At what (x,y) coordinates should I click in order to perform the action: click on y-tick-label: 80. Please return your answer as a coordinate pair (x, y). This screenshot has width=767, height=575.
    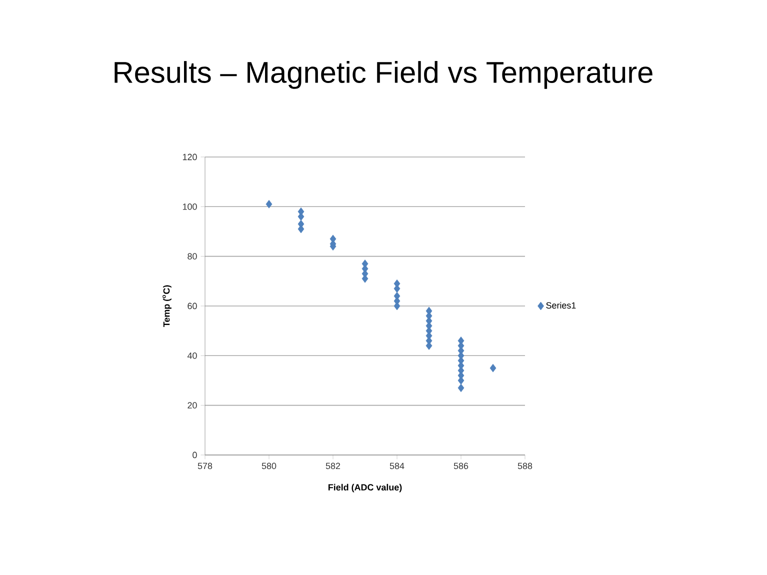
    Looking at the image, I should click on (192, 256).